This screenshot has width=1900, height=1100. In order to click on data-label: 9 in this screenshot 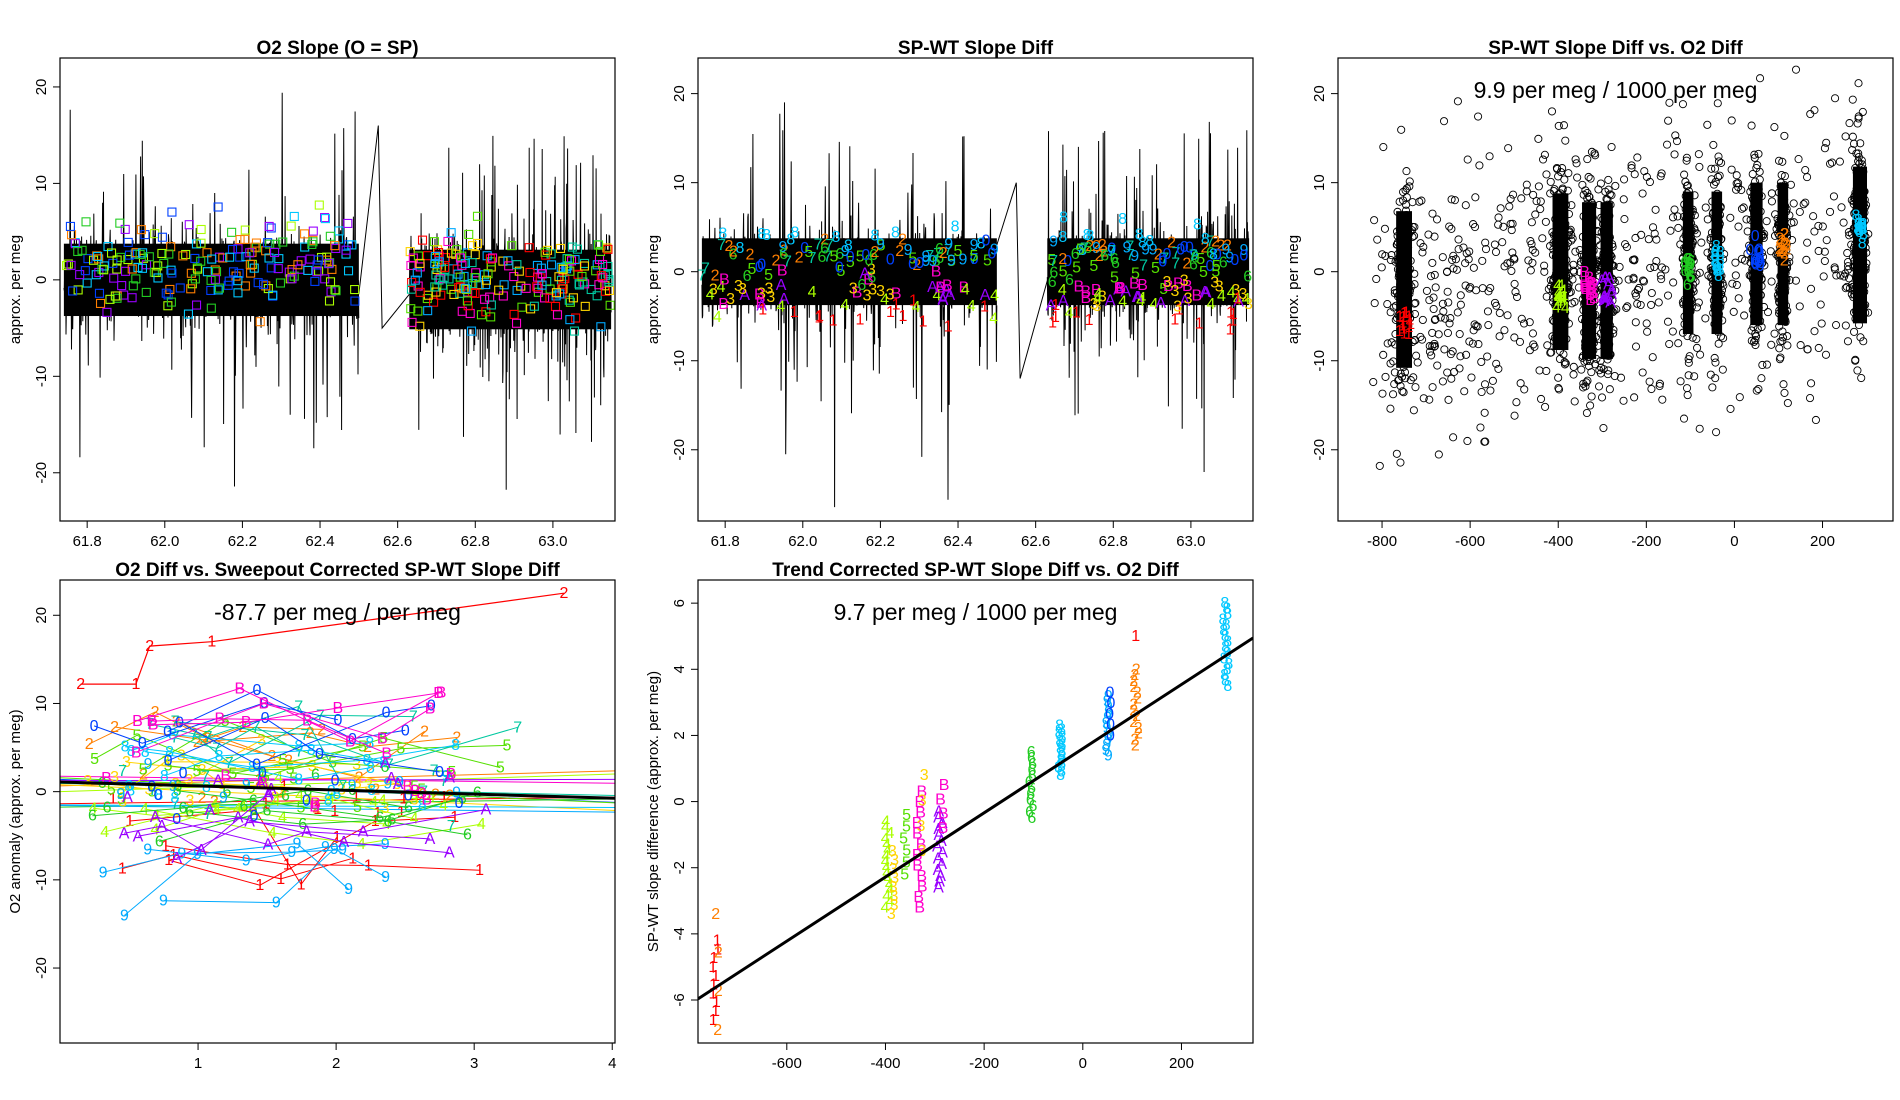, I will do `click(1127, 247)`.